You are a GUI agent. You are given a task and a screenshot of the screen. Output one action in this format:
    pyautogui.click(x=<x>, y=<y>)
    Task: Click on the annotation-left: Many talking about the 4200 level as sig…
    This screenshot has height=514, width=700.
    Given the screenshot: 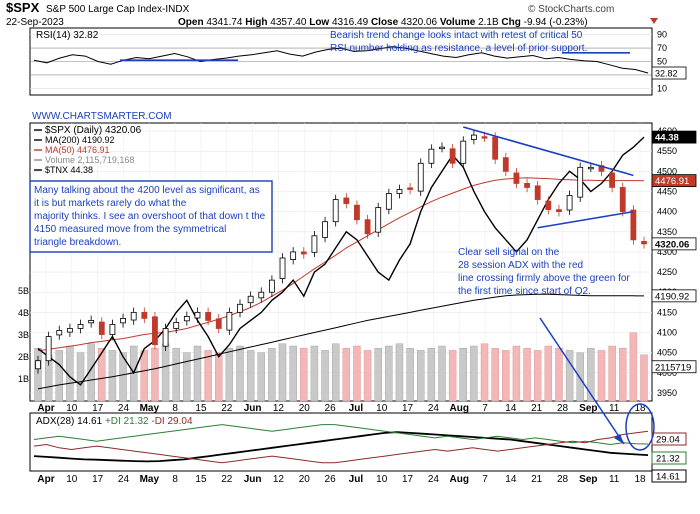 What is the action you would take?
    pyautogui.click(x=151, y=216)
    